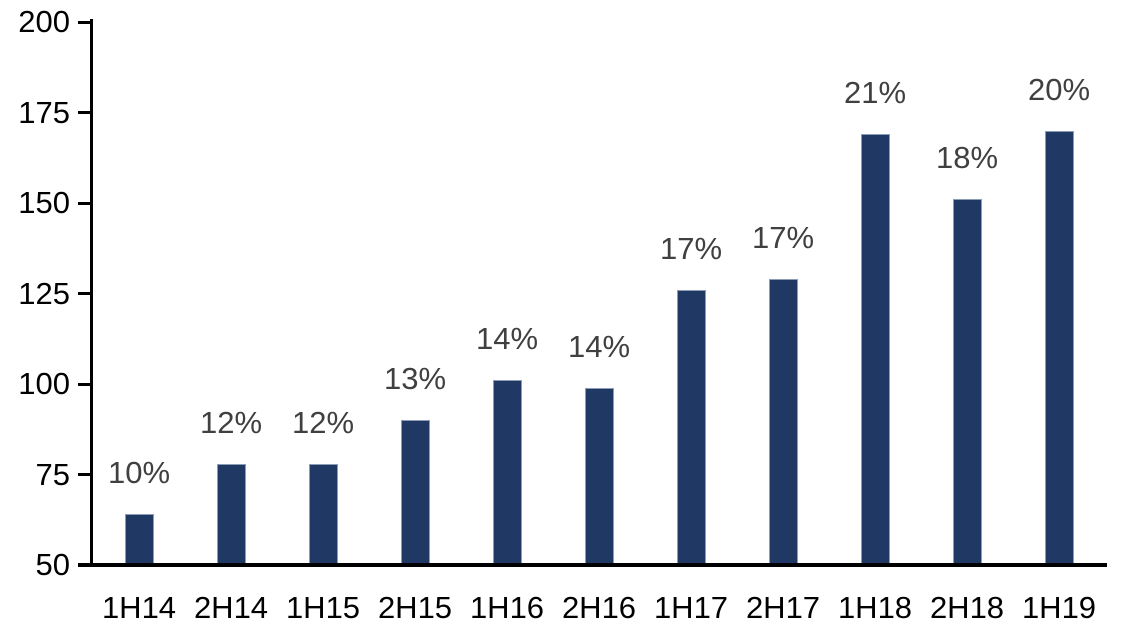 The width and height of the screenshot is (1129, 641). Describe the element at coordinates (52, 474) in the screenshot. I see `y-tick-label: 75` at that location.